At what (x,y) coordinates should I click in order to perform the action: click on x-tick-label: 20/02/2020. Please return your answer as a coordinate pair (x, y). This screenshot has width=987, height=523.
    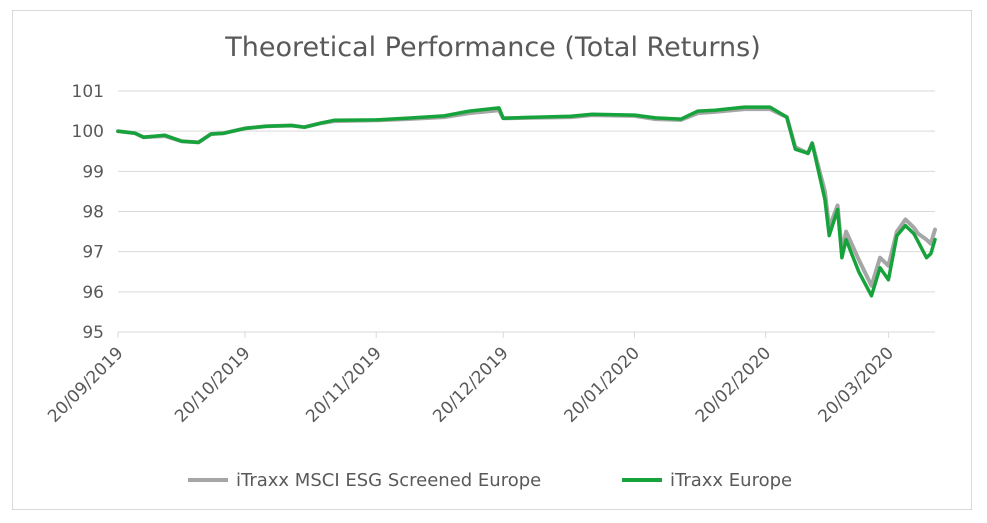
    Looking at the image, I should click on (733, 384).